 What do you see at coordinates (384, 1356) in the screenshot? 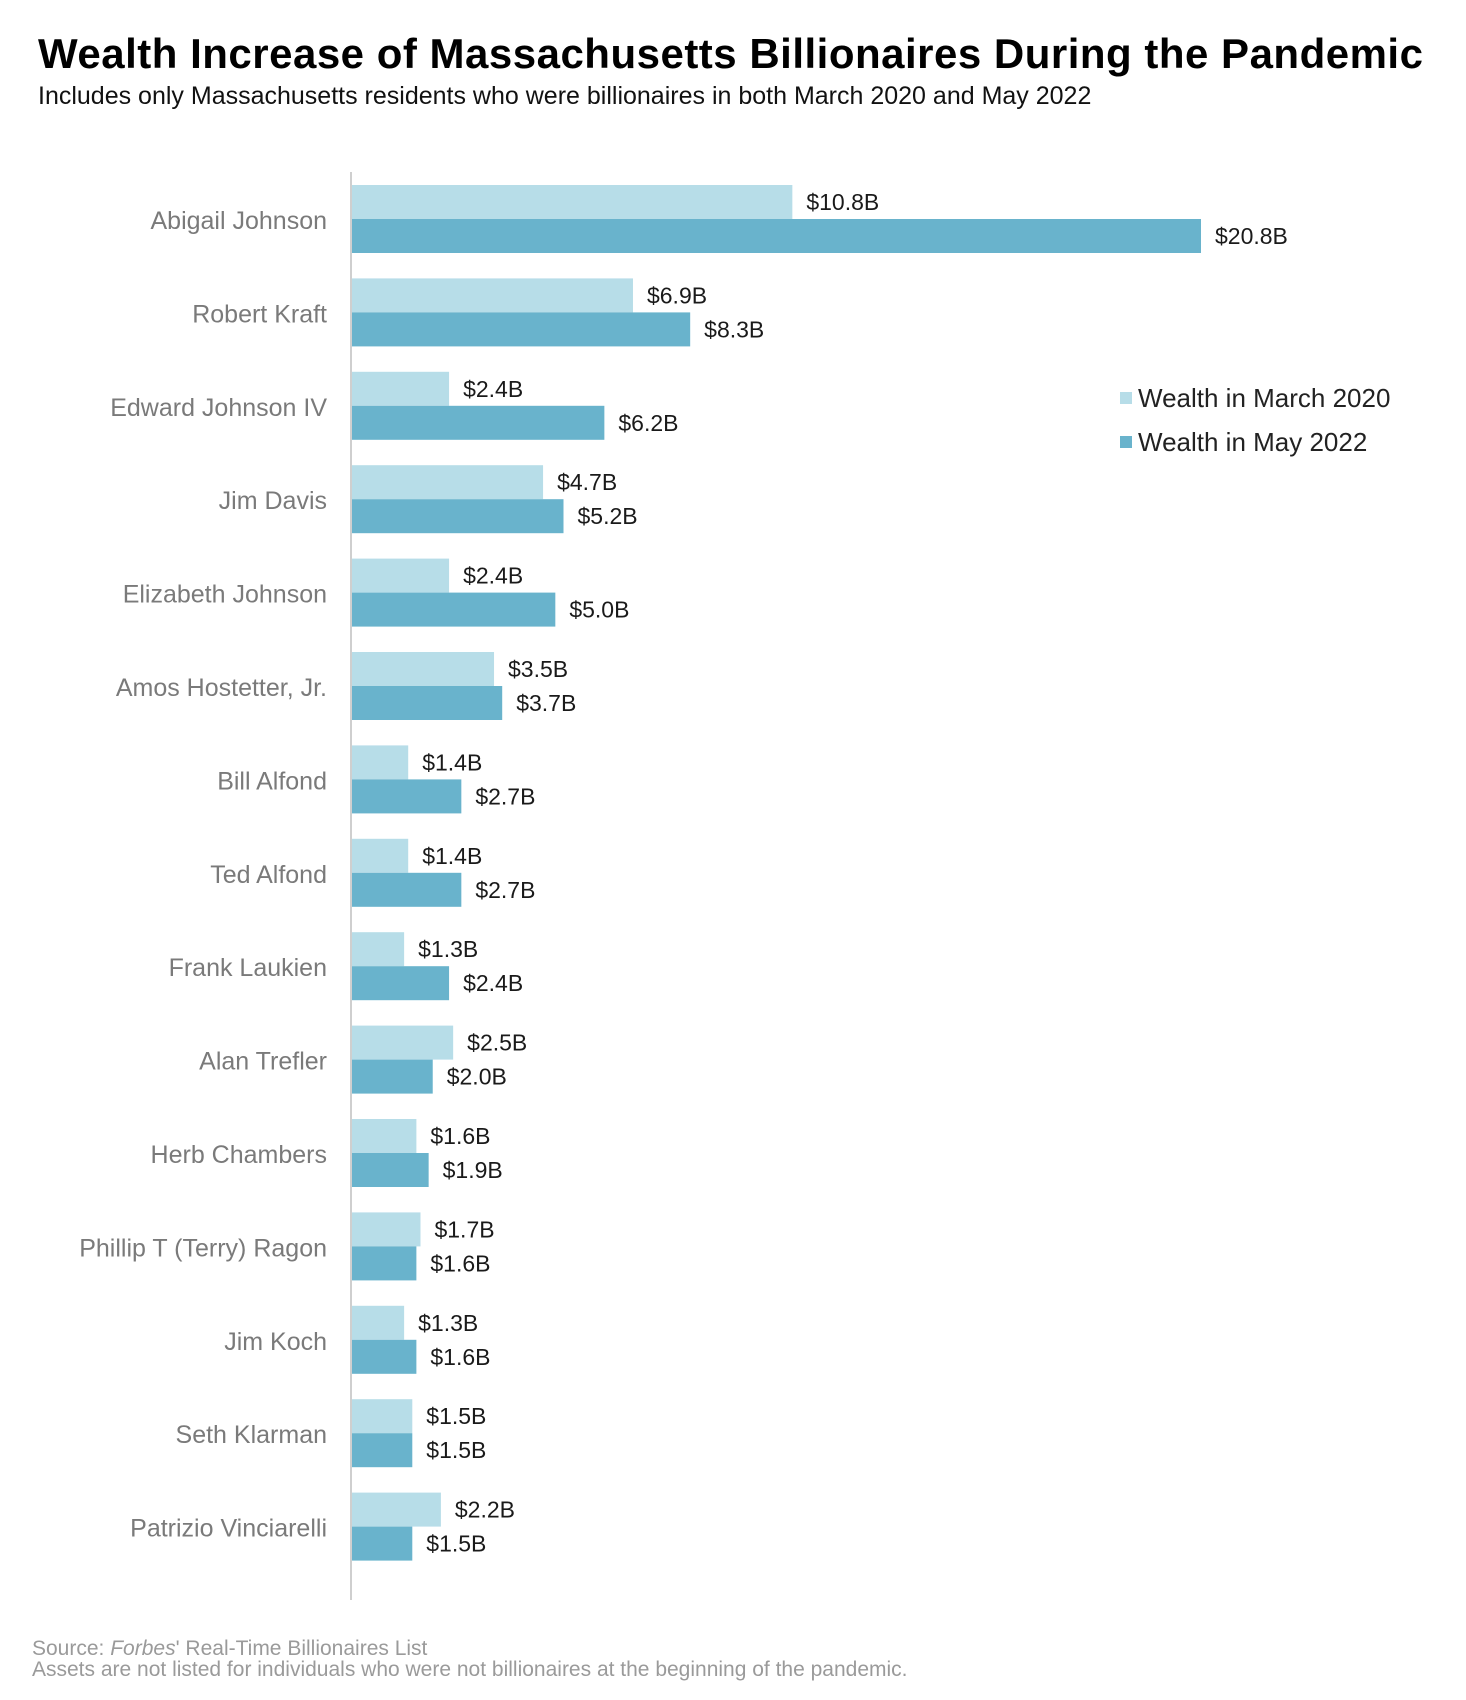
I see `bar-jim-koch-may-2022` at bounding box center [384, 1356].